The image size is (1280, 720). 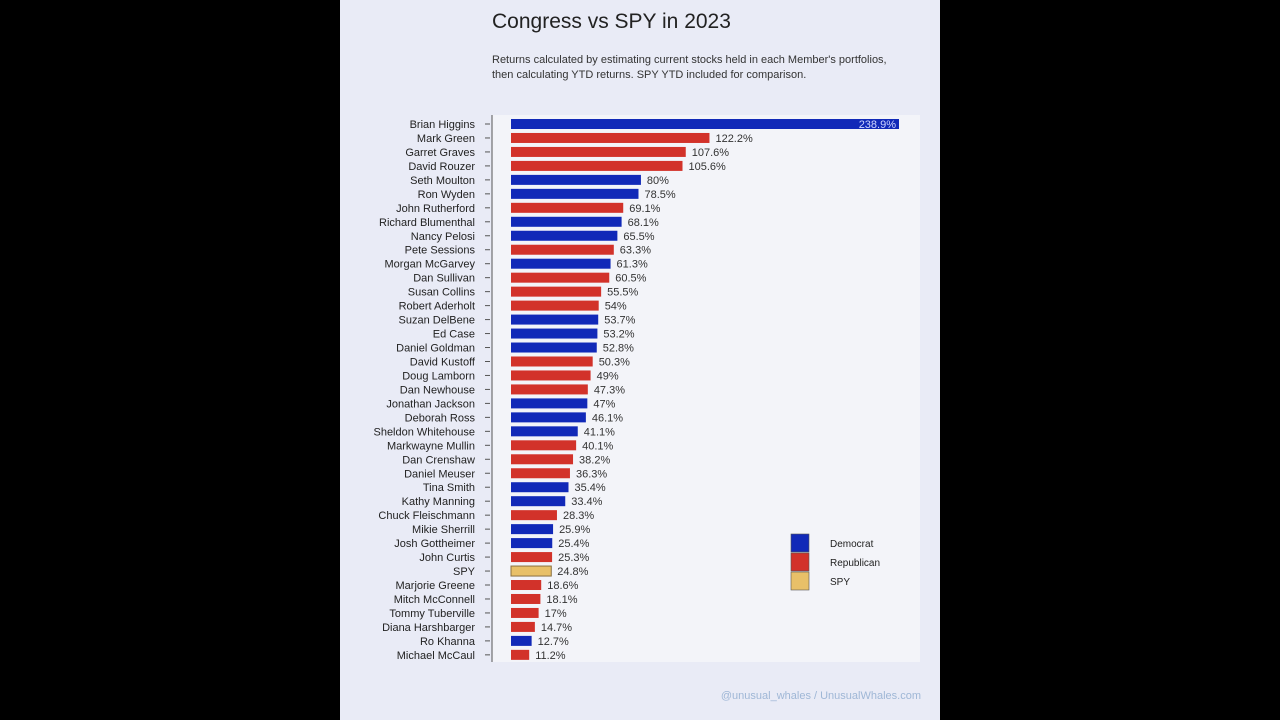 What do you see at coordinates (644, 209) in the screenshot?
I see `data-label: 69.1%` at bounding box center [644, 209].